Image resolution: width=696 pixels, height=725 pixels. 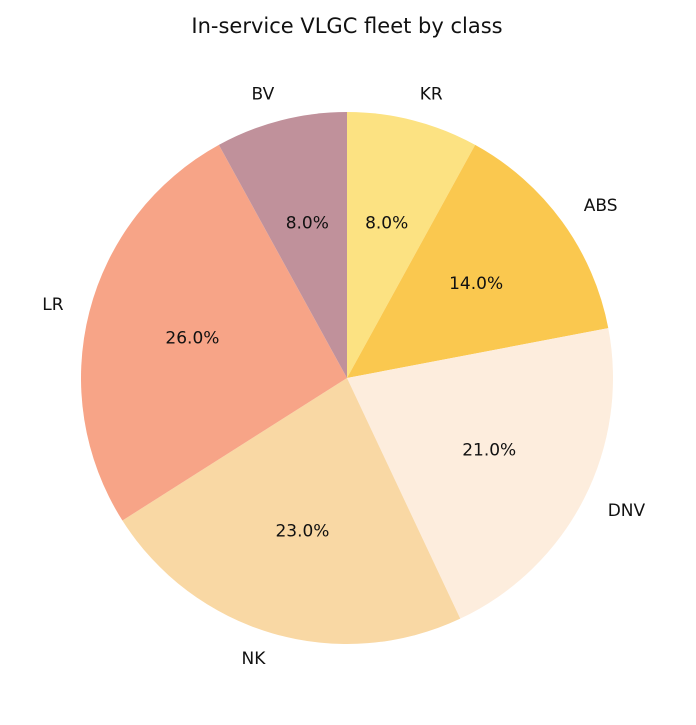 I want to click on pie-slice-abs, so click(x=478, y=261).